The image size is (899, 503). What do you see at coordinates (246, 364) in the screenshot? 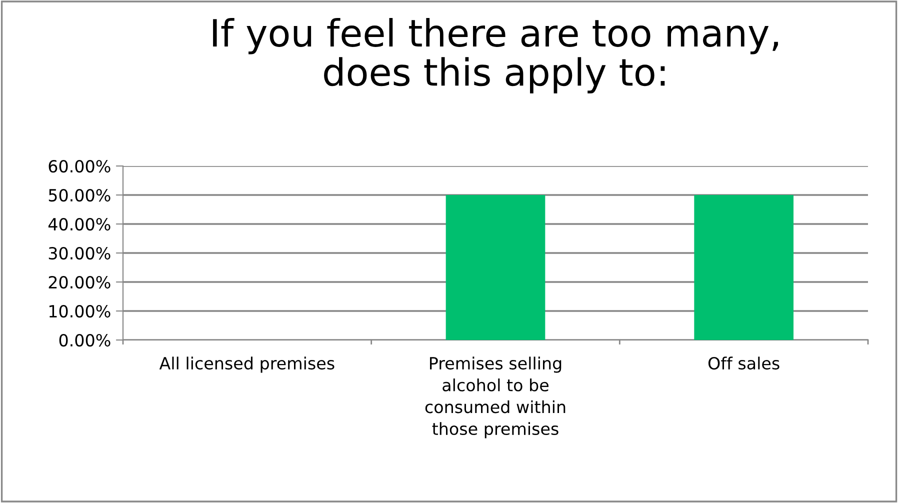
I see `x-tick-label: All licensed premises` at bounding box center [246, 364].